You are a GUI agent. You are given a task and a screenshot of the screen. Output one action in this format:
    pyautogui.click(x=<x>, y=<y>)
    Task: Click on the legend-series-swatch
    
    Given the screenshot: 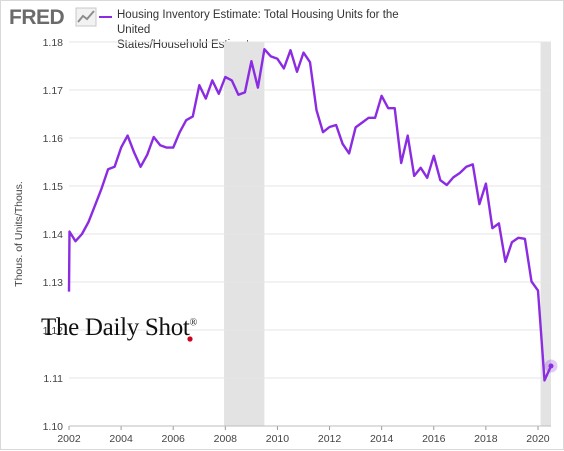 What is the action you would take?
    pyautogui.click(x=105, y=17)
    